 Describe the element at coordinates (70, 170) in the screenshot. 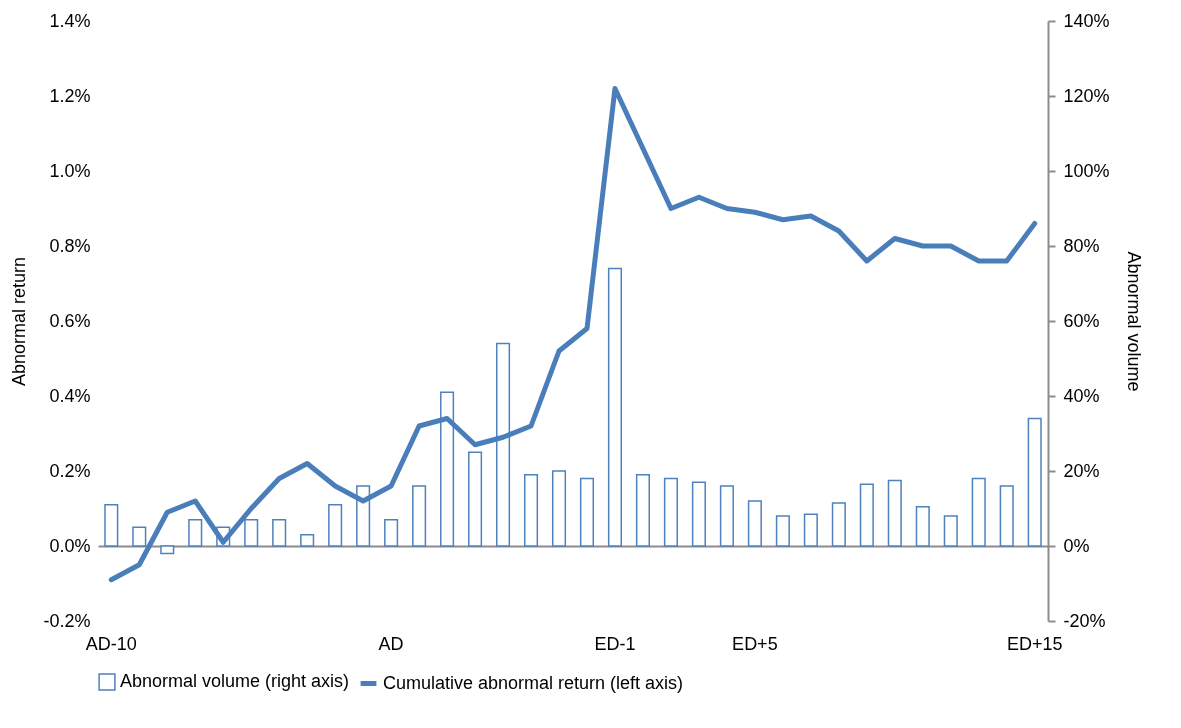

I see `y-tick-label: 1.0%` at that location.